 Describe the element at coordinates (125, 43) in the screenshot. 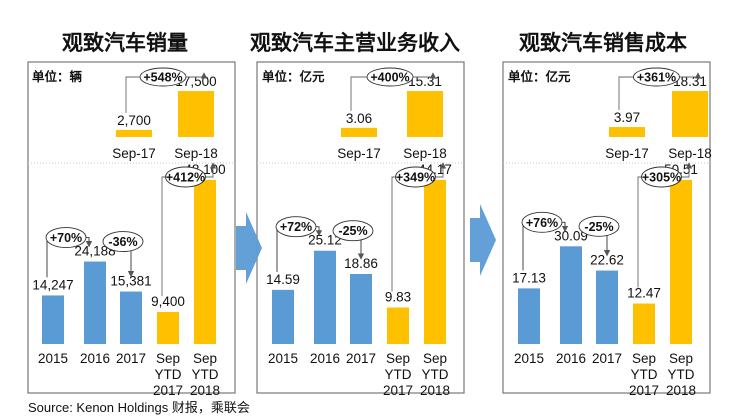

I see `chart-title: 观致汽车销量` at that location.